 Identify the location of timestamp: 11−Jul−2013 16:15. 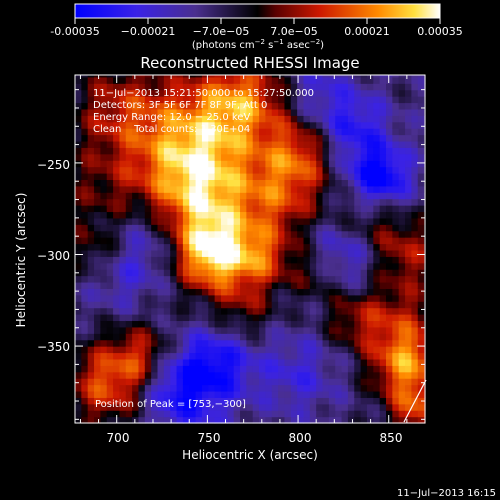
(446, 493).